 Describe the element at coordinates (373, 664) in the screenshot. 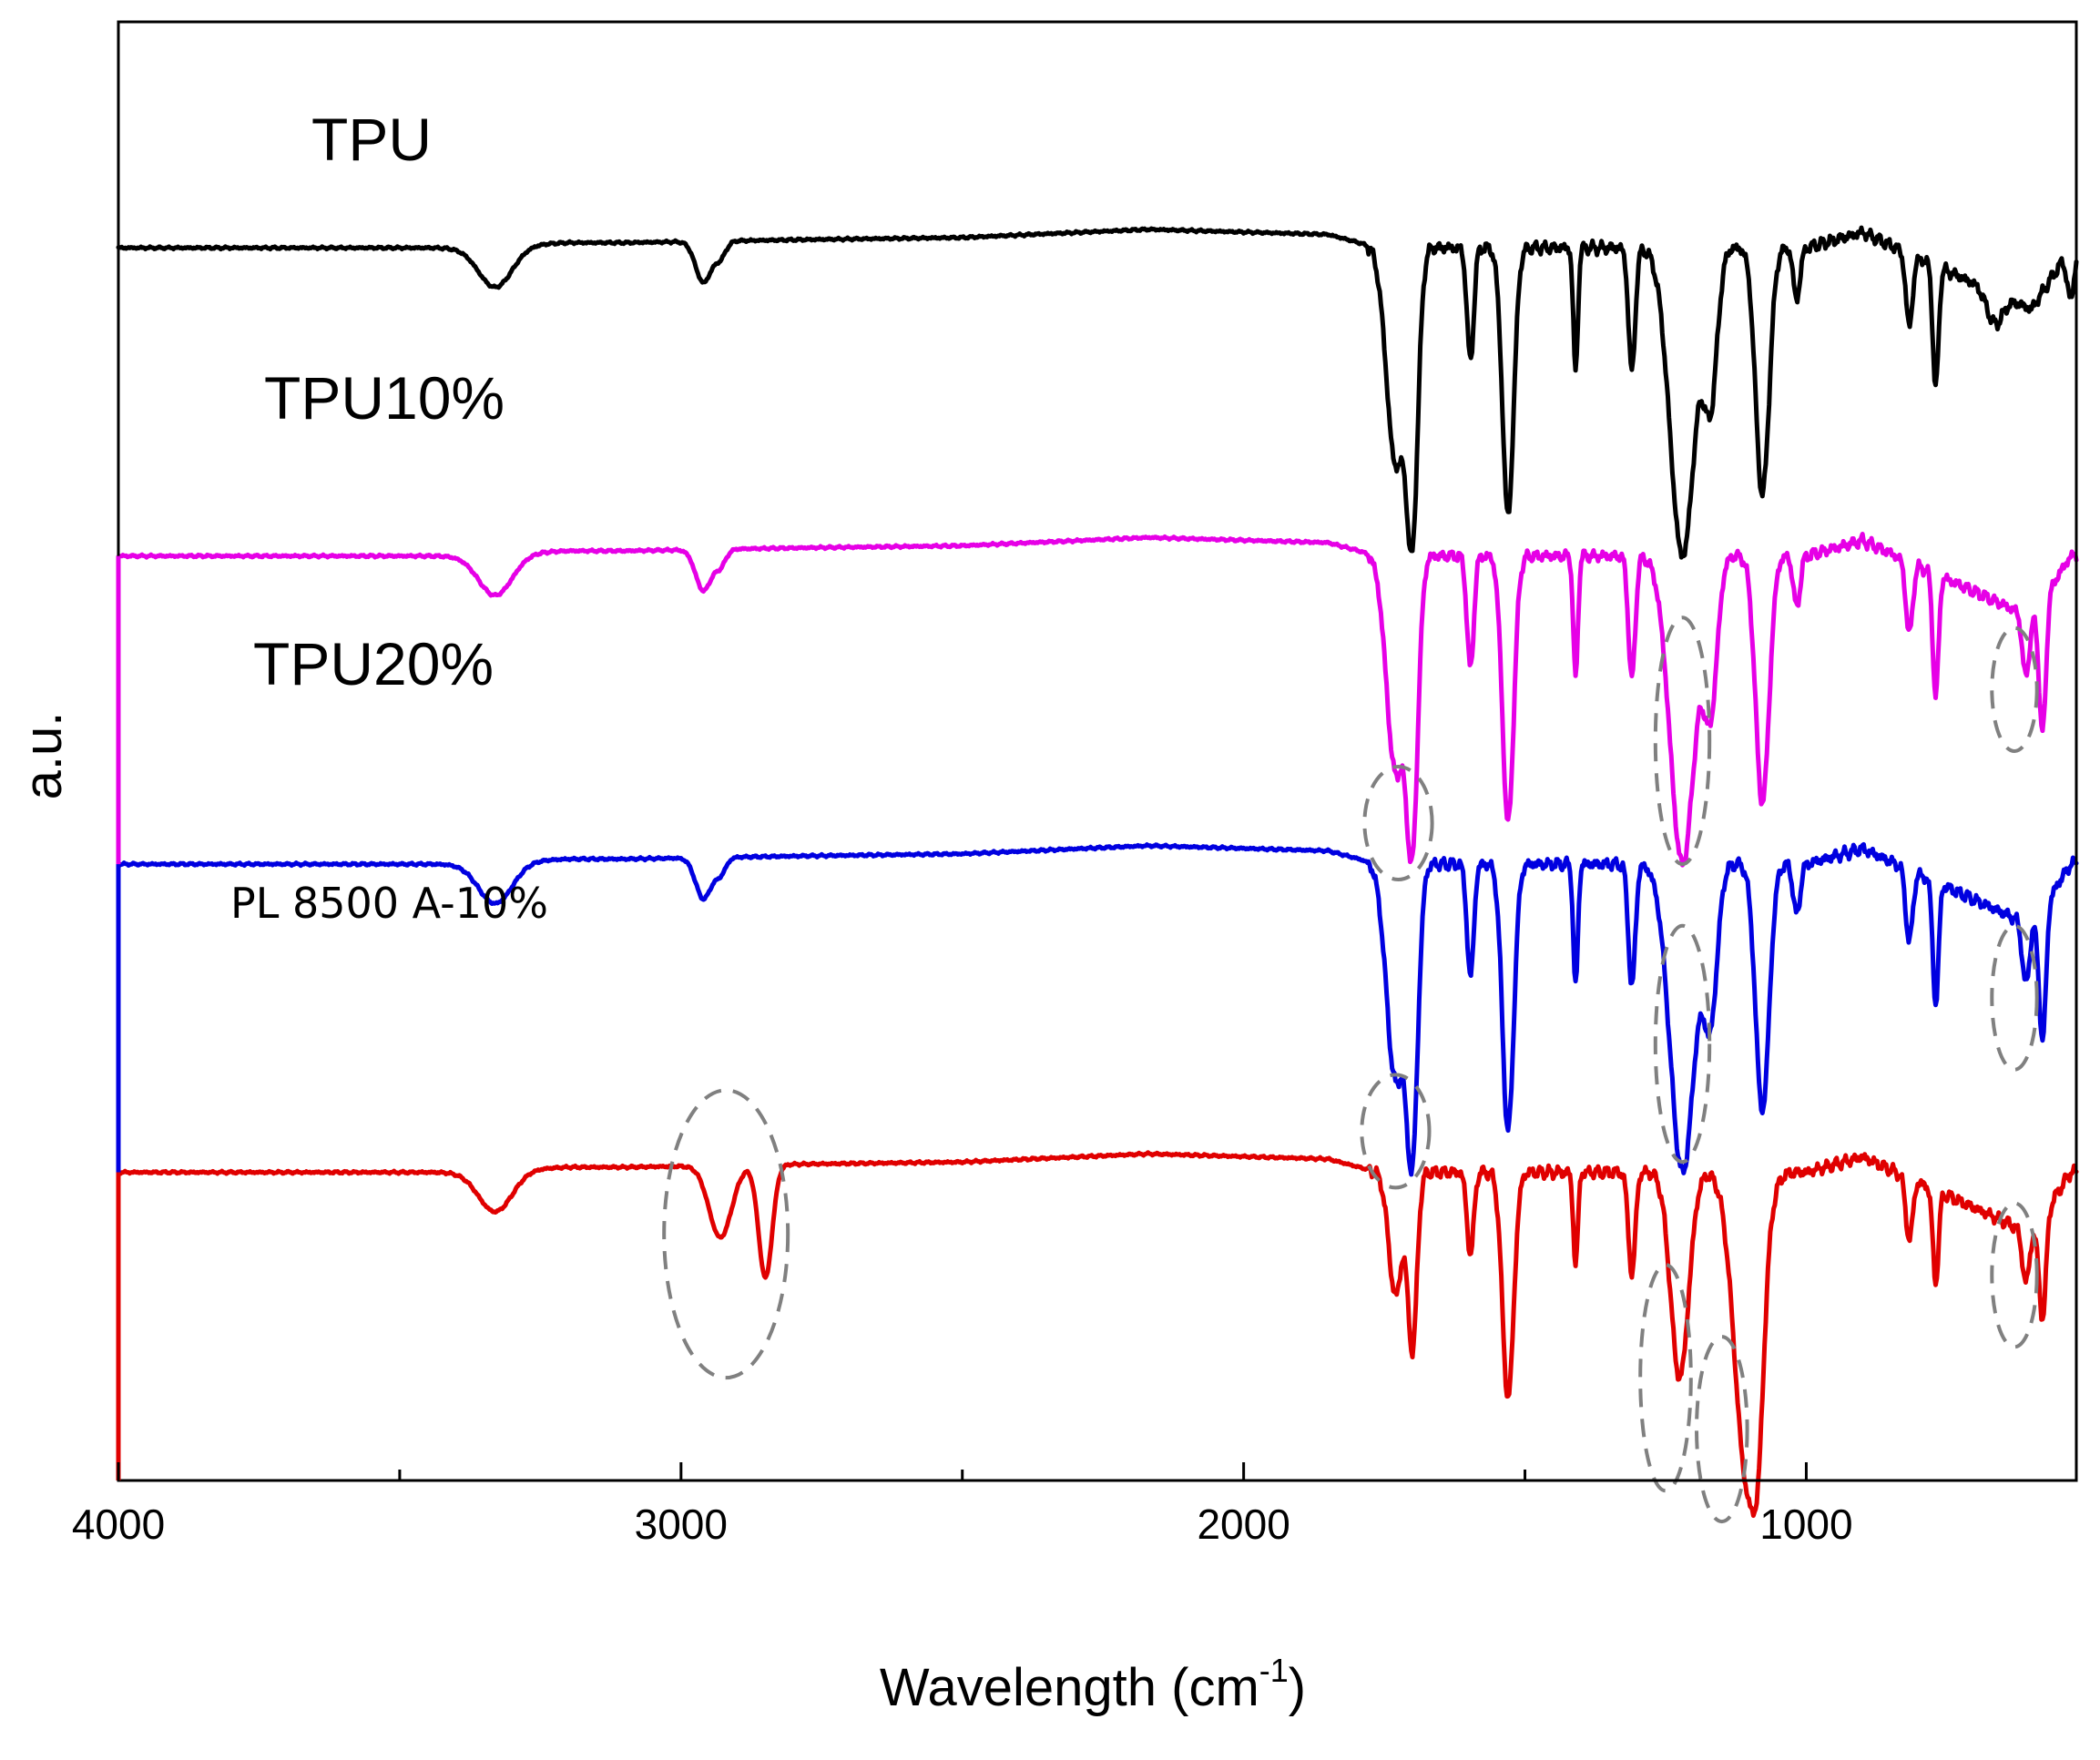

I see `series-label-tpu20: TPU20%` at that location.